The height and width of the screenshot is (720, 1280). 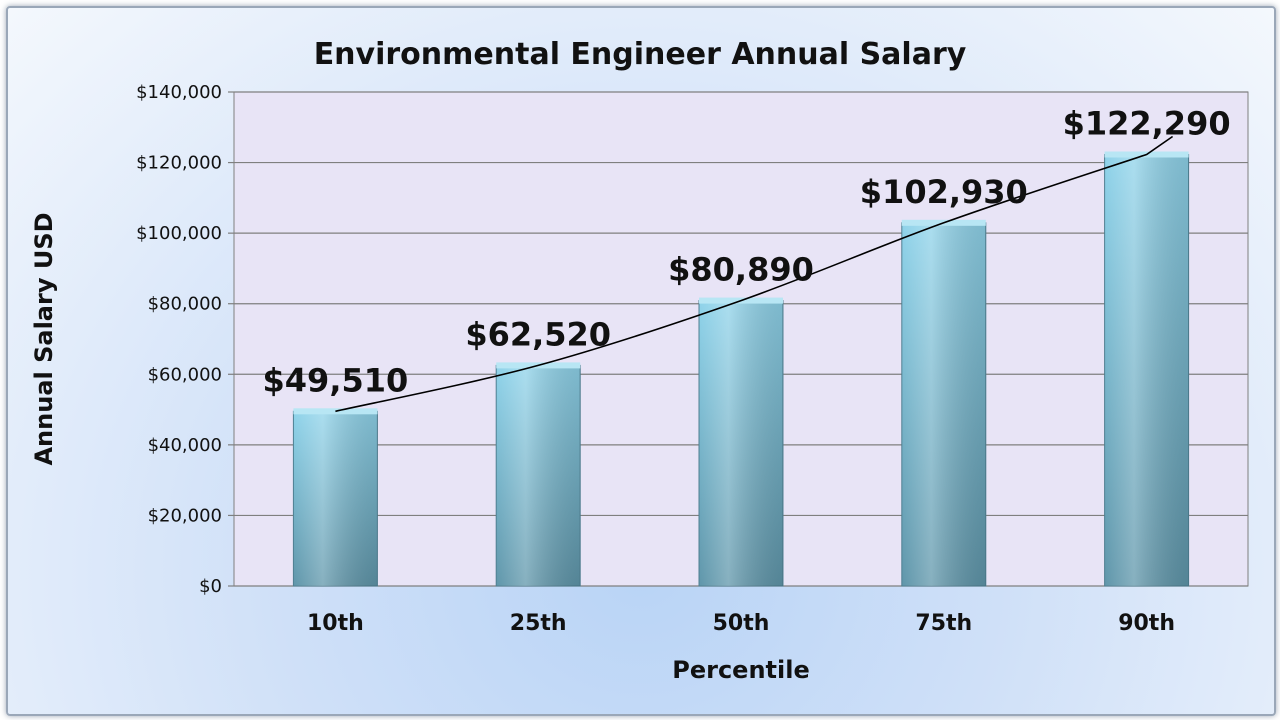 I want to click on x-tick-label: 25th, so click(x=538, y=623).